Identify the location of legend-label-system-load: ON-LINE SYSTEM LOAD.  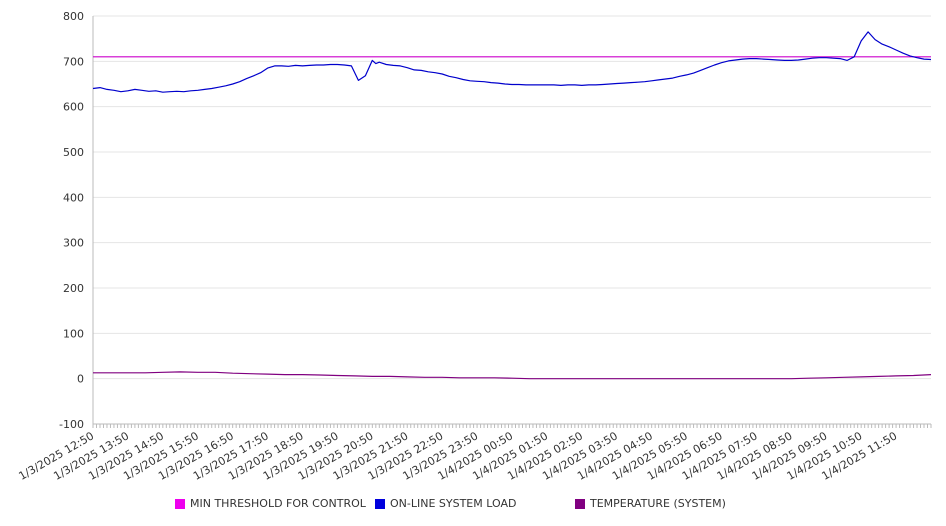
(453, 503).